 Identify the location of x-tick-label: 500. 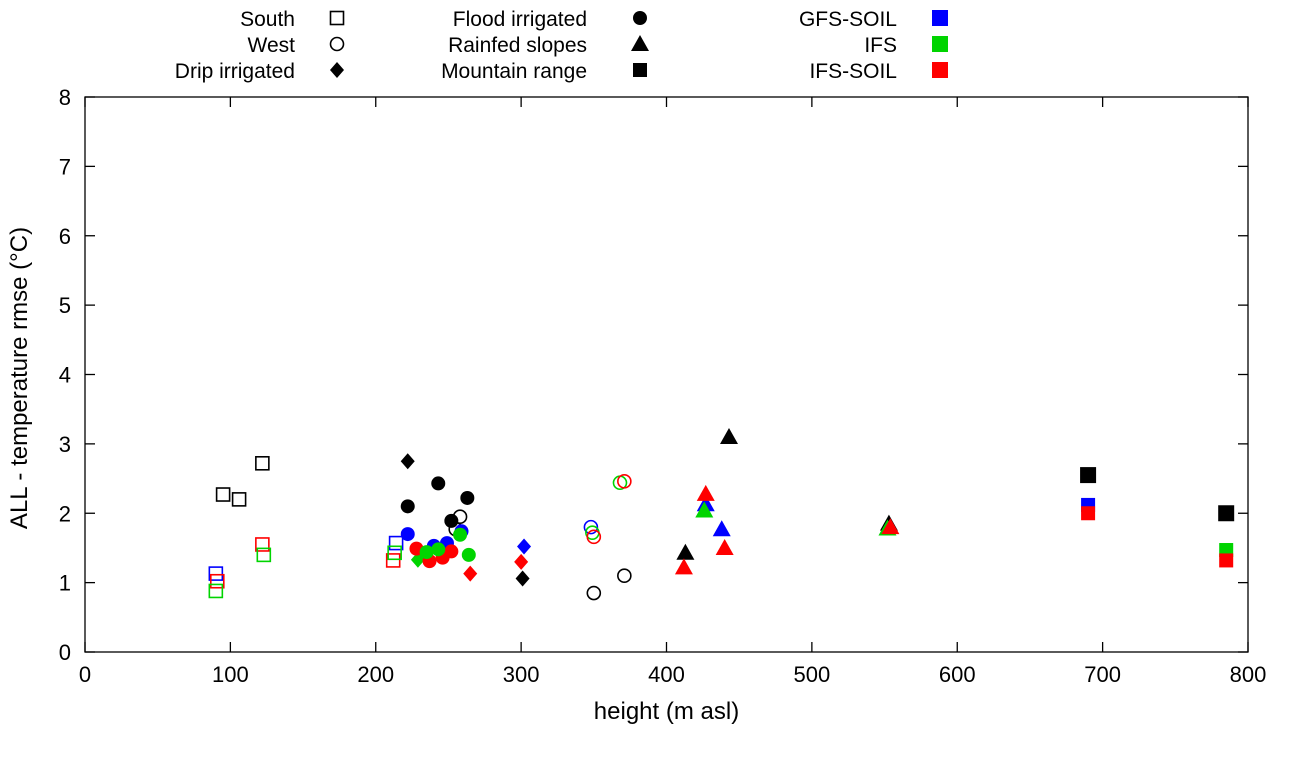
(812, 674).